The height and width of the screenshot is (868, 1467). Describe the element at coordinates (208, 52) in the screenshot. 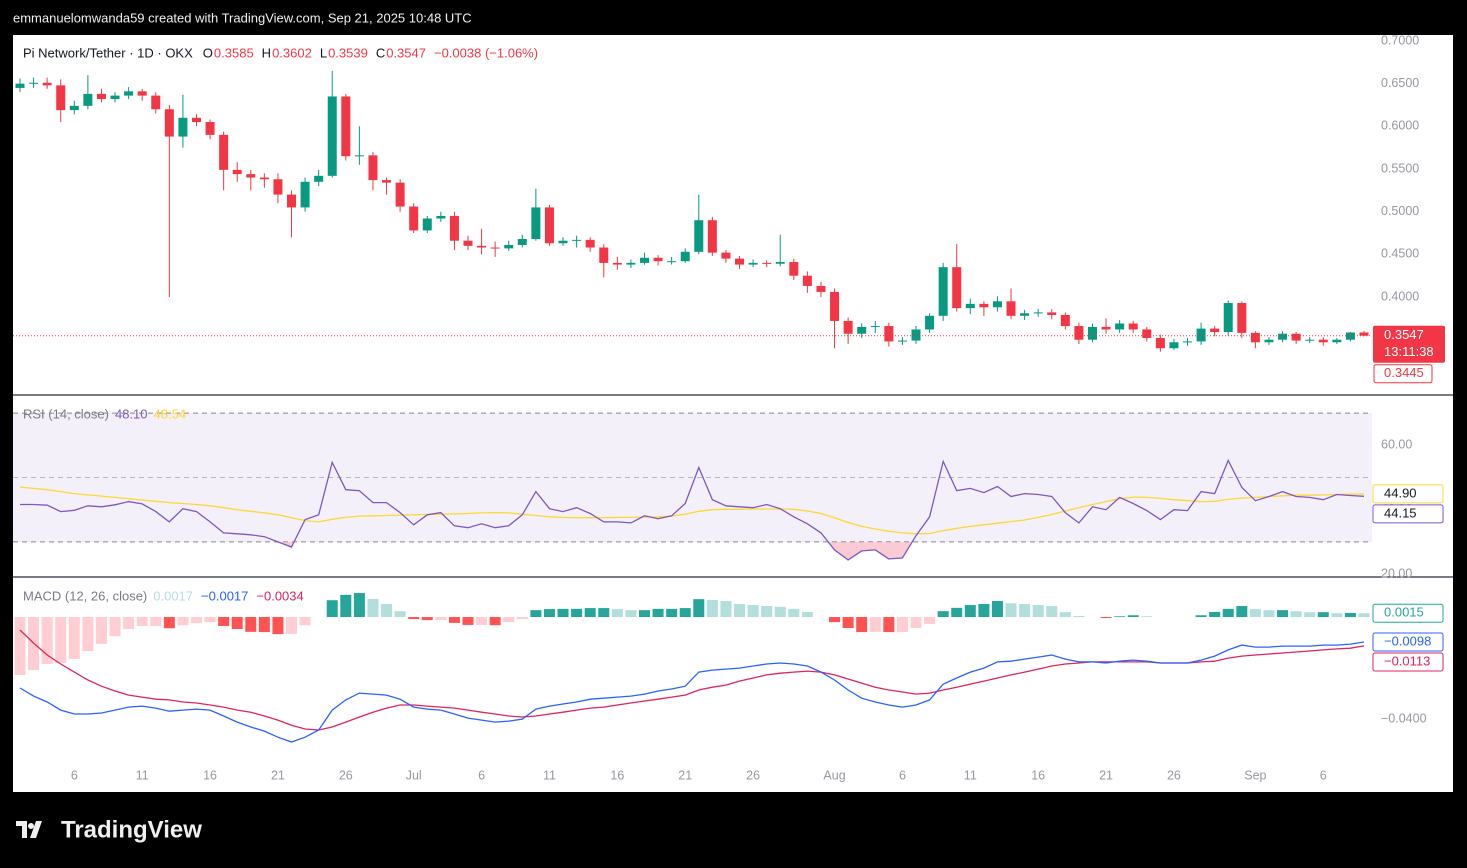

I see `legend-text: O` at that location.